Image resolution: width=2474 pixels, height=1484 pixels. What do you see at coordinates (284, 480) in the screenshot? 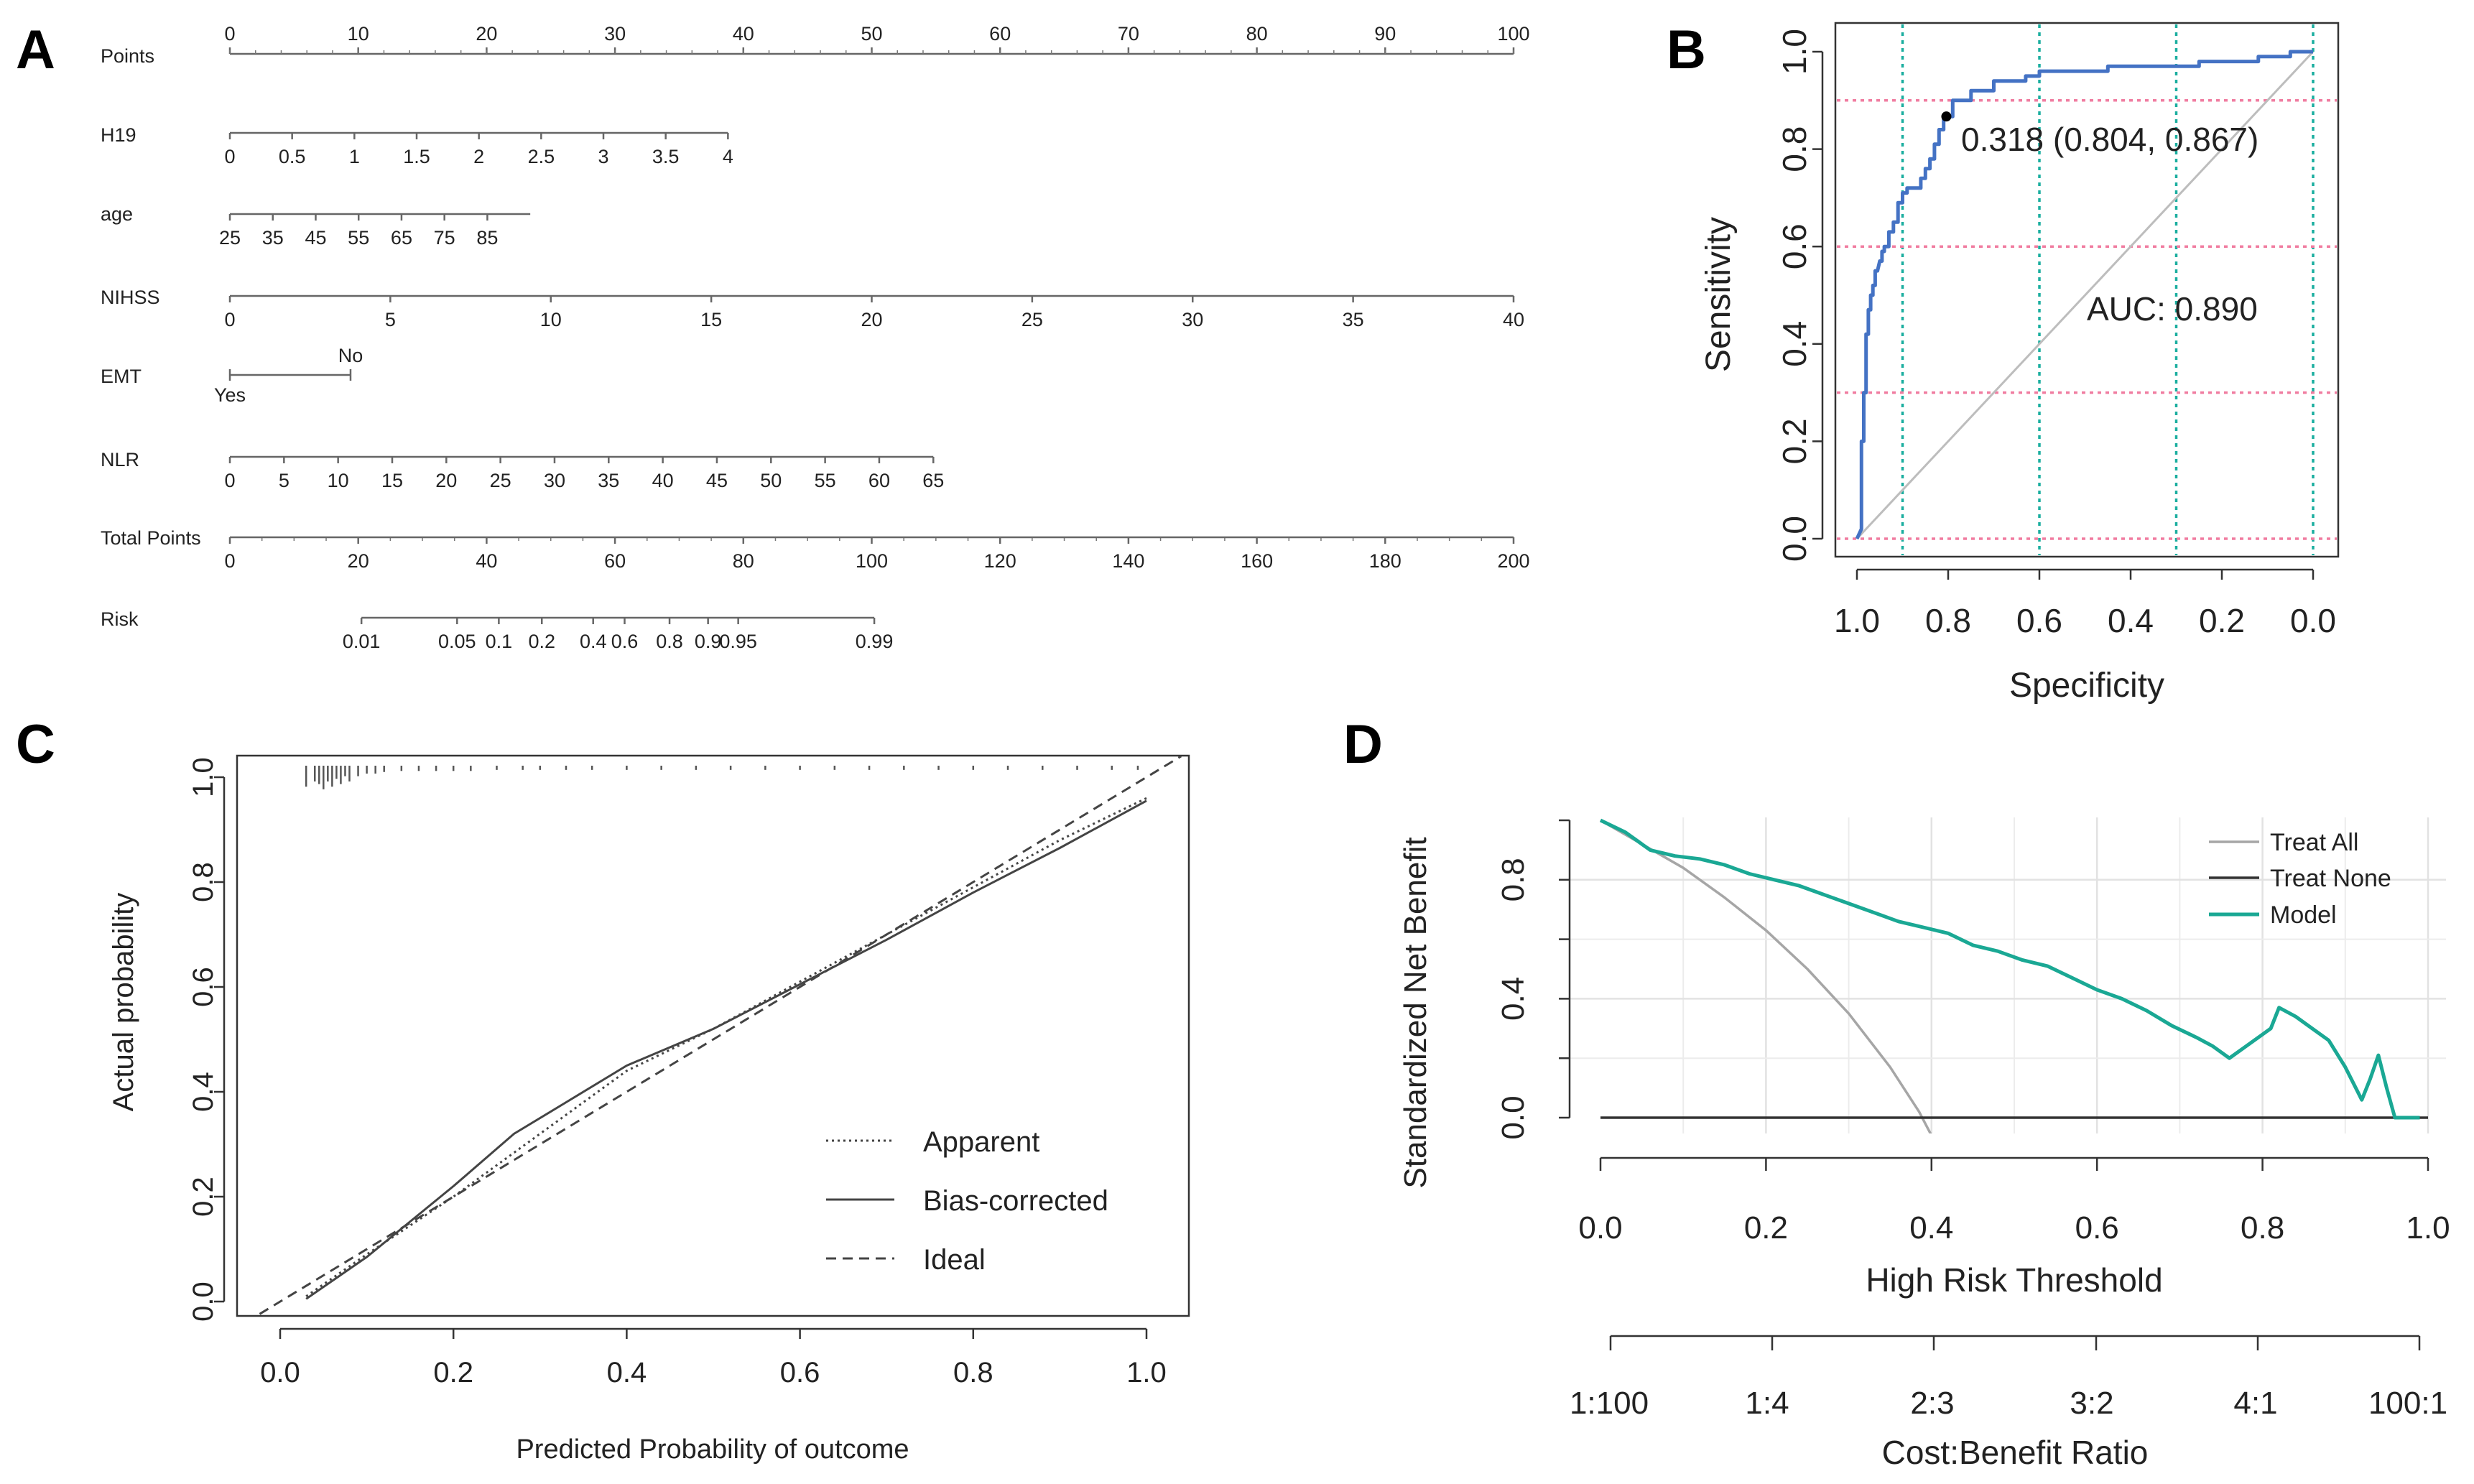
I see `nomogram-tick-label: 5` at bounding box center [284, 480].